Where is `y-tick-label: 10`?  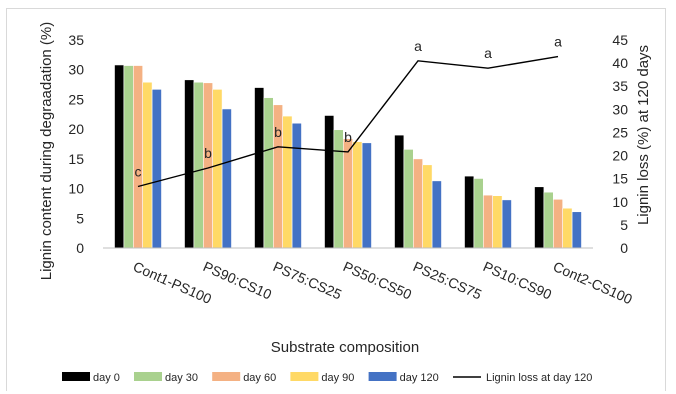
y-tick-label: 10 is located at coordinates (76, 189).